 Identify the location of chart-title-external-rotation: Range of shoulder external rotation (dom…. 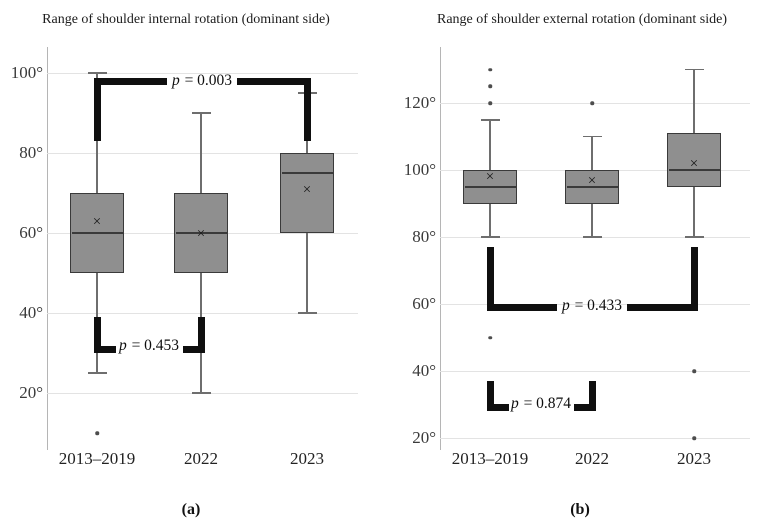
(582, 19).